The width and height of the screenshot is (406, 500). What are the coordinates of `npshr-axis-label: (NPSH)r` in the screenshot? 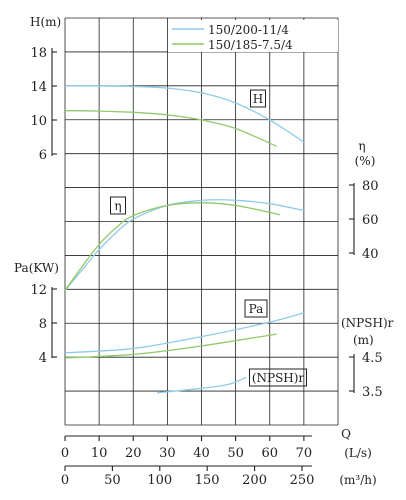 It's located at (367, 323).